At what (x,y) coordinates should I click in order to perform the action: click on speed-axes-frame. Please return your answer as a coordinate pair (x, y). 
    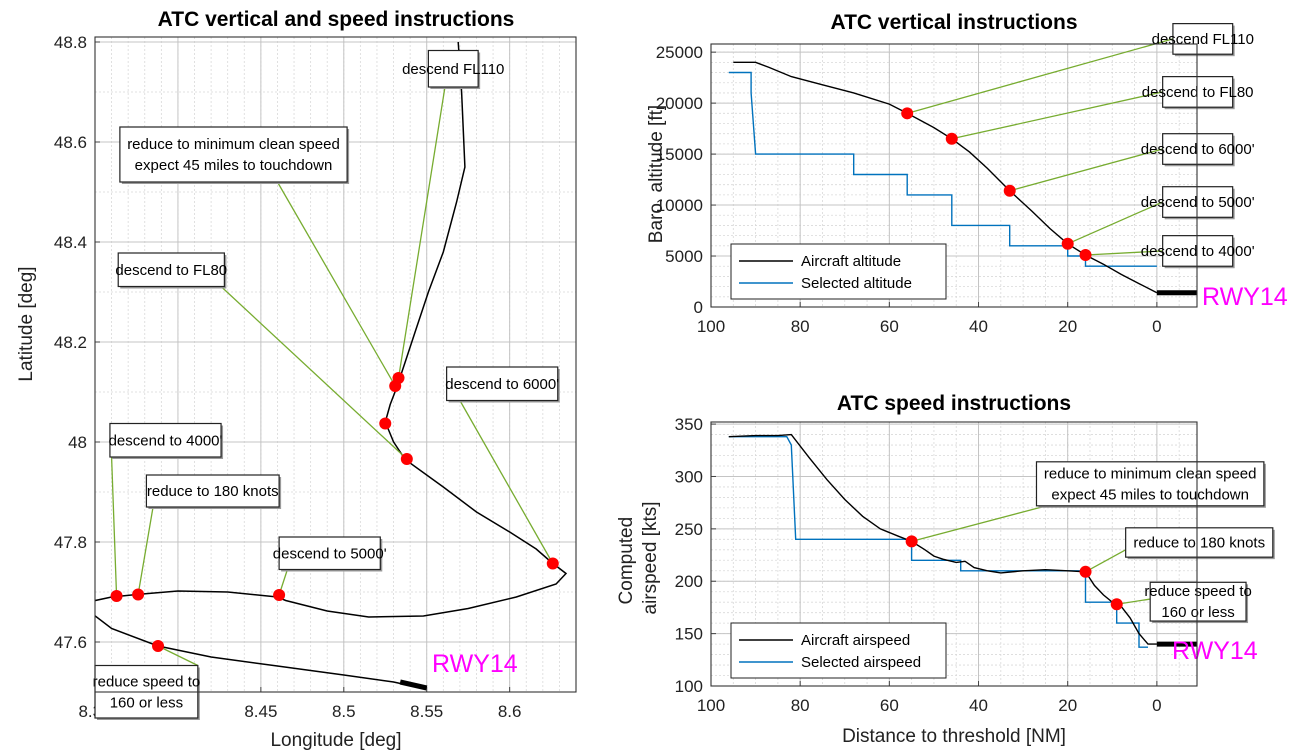
    Looking at the image, I should click on (954, 554).